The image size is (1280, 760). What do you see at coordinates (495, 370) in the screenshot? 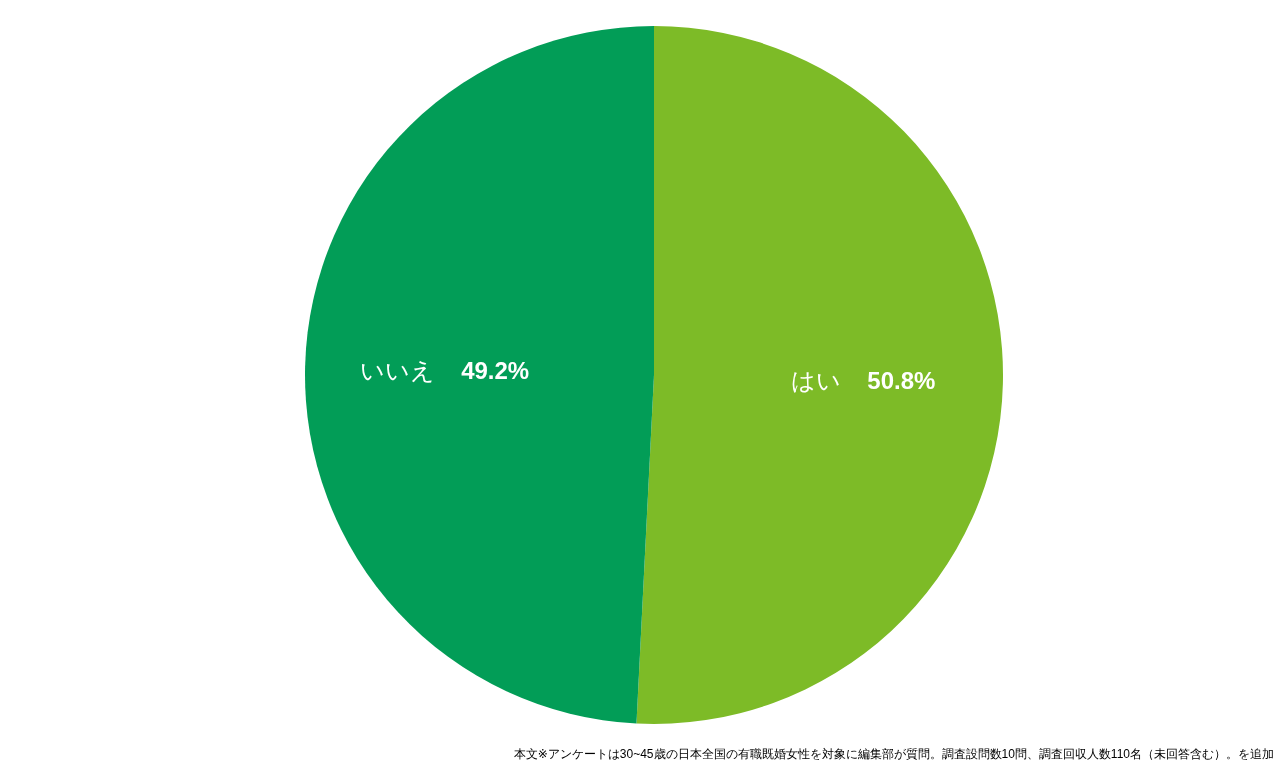
I see `data-label: 49.2%` at bounding box center [495, 370].